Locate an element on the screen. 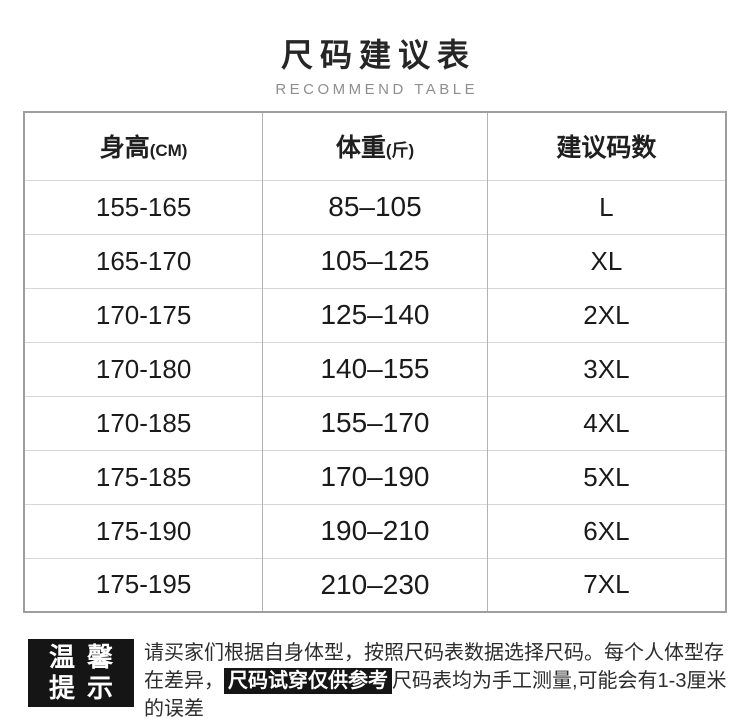  tips-text-highlight: 尺码试穿仅供参考 is located at coordinates (308, 681).